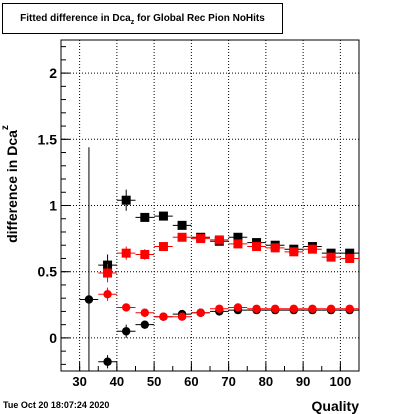  What do you see at coordinates (56, 405) in the screenshot?
I see `timestamp-footer: Tue Oct 20 18:07:24 2020` at bounding box center [56, 405].